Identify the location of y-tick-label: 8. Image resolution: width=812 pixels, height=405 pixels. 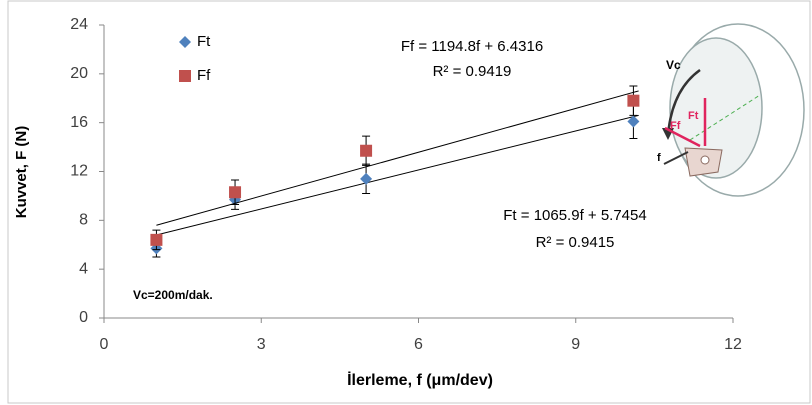
(83, 220).